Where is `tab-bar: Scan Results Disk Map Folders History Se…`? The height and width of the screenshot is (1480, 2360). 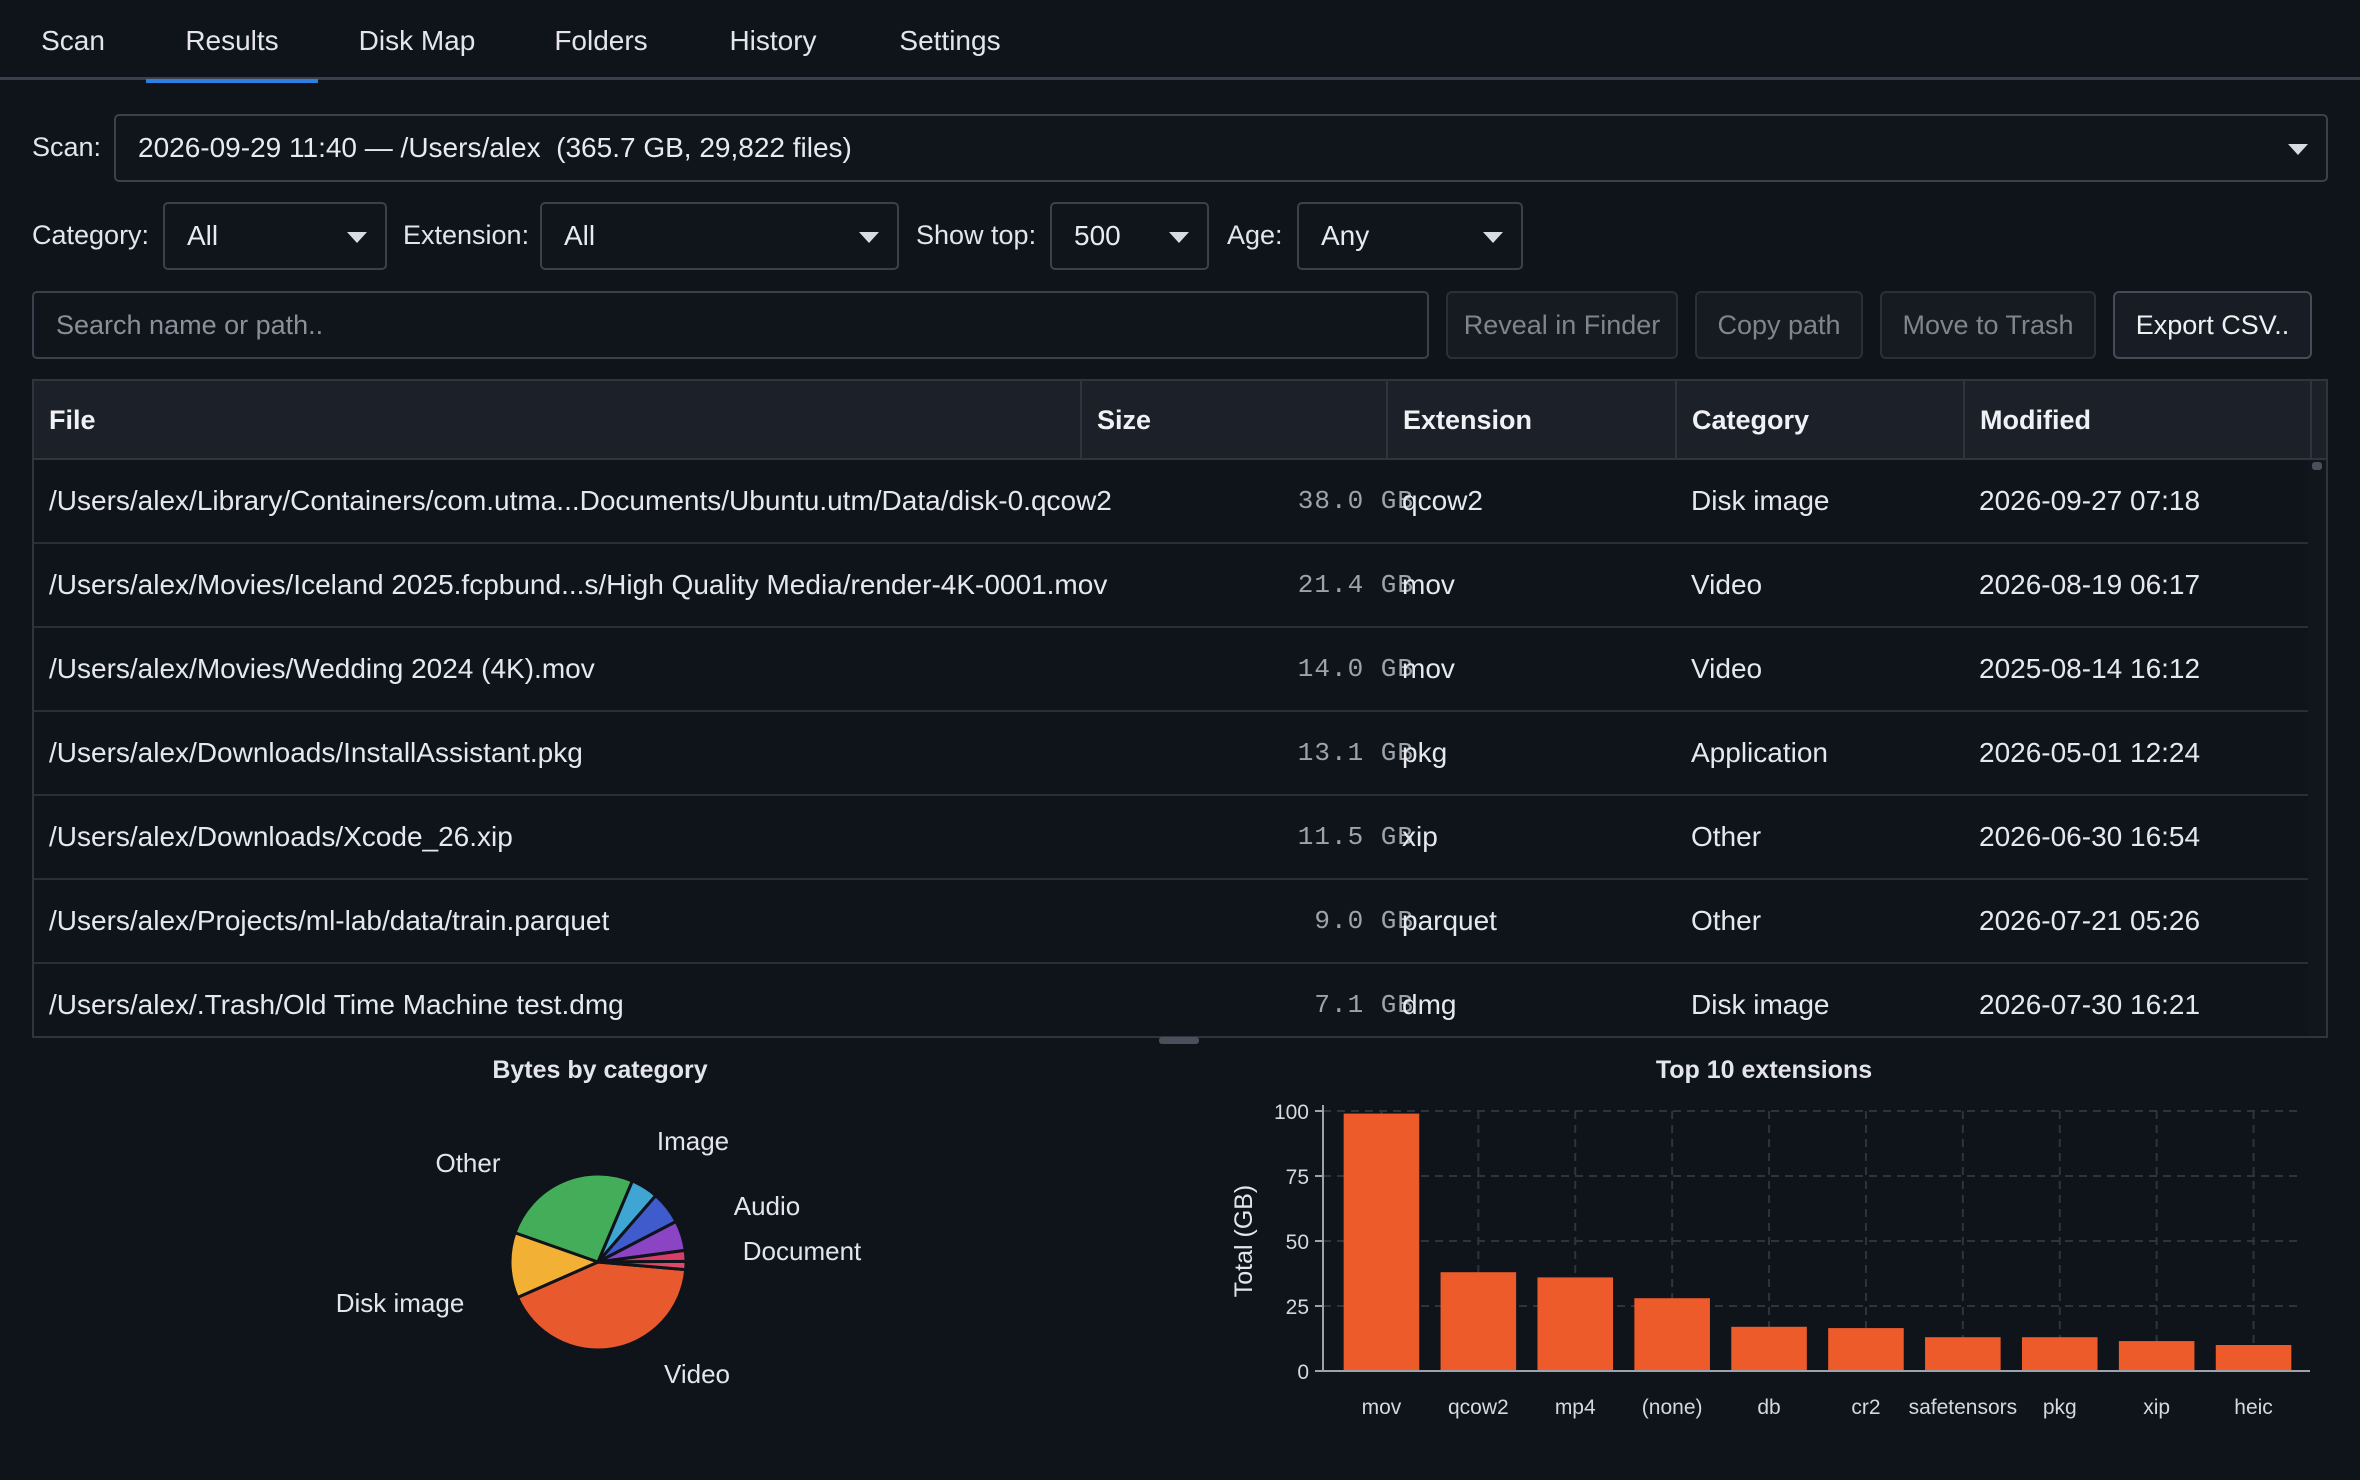 tab-bar: Scan Results Disk Map Folders History Se… is located at coordinates (1180, 41).